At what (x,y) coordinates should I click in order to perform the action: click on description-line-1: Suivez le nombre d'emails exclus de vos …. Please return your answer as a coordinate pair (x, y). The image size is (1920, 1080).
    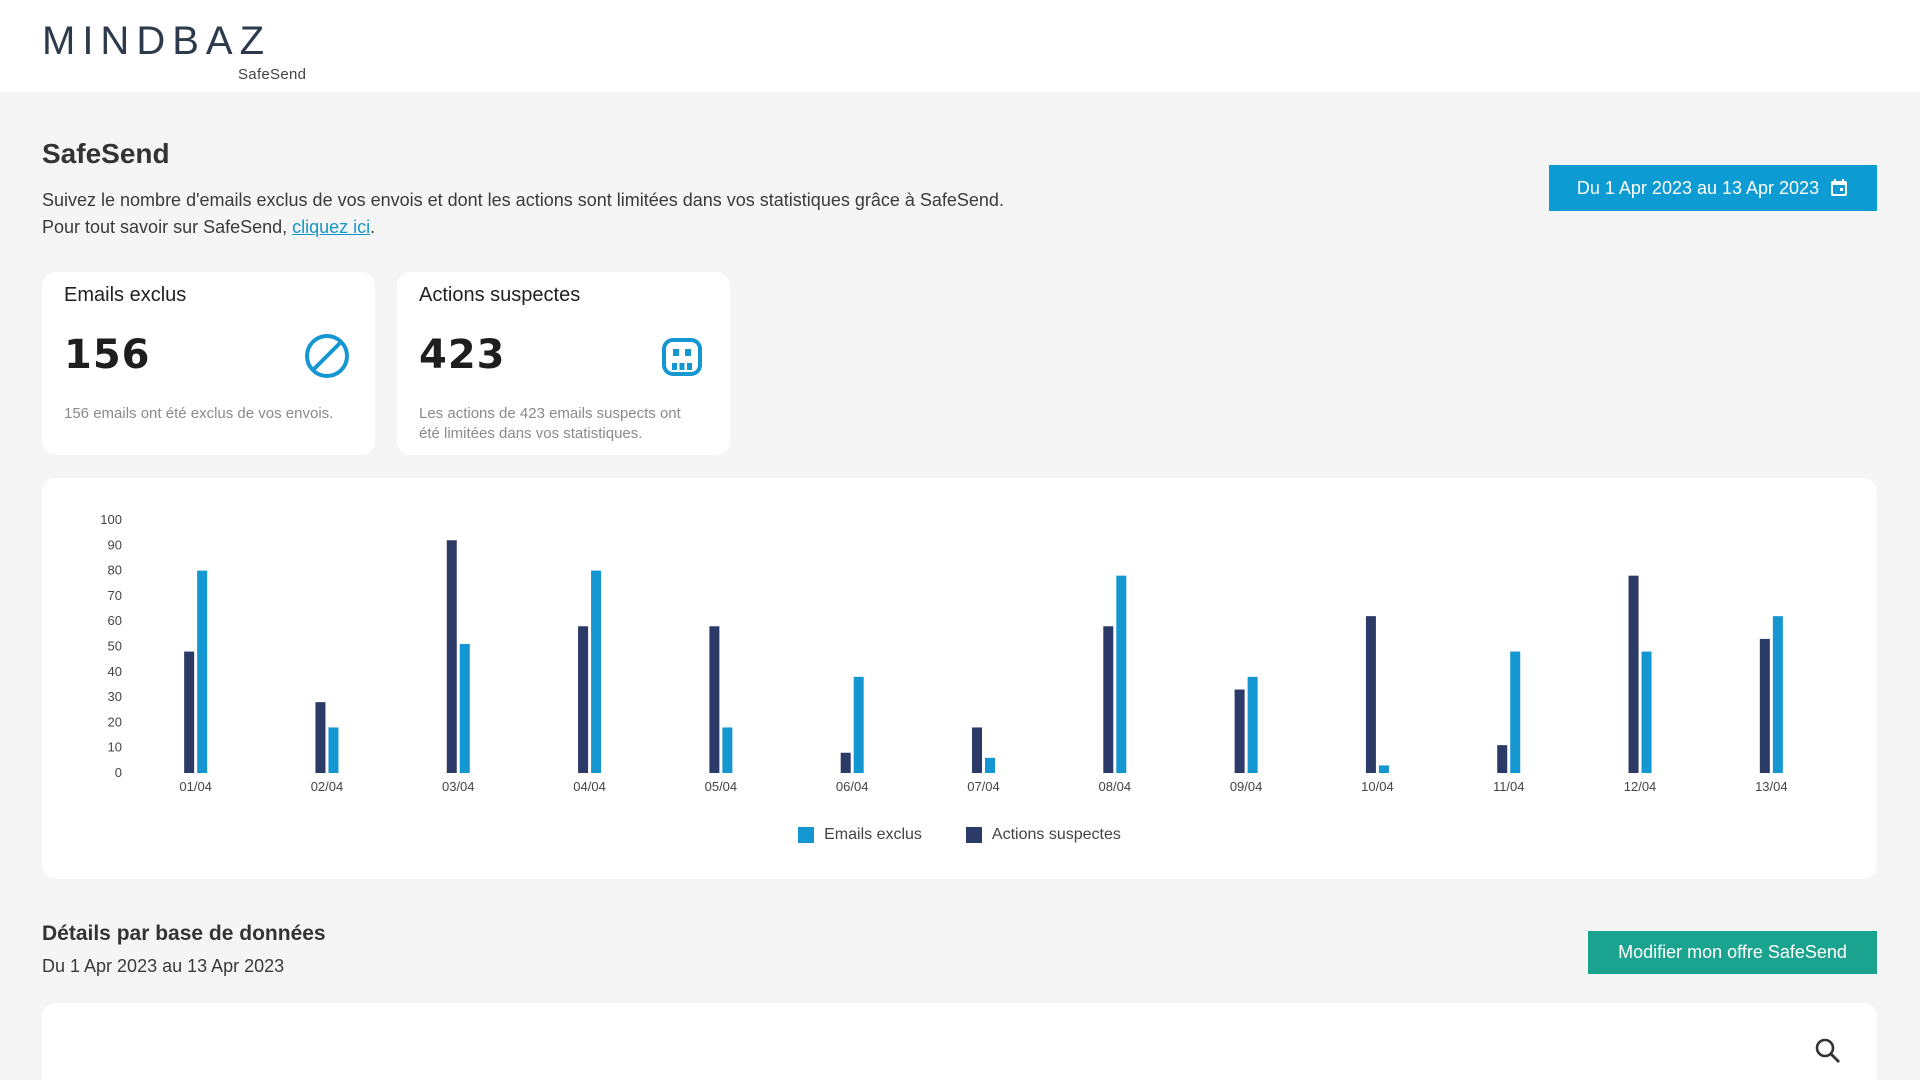
    Looking at the image, I should click on (523, 200).